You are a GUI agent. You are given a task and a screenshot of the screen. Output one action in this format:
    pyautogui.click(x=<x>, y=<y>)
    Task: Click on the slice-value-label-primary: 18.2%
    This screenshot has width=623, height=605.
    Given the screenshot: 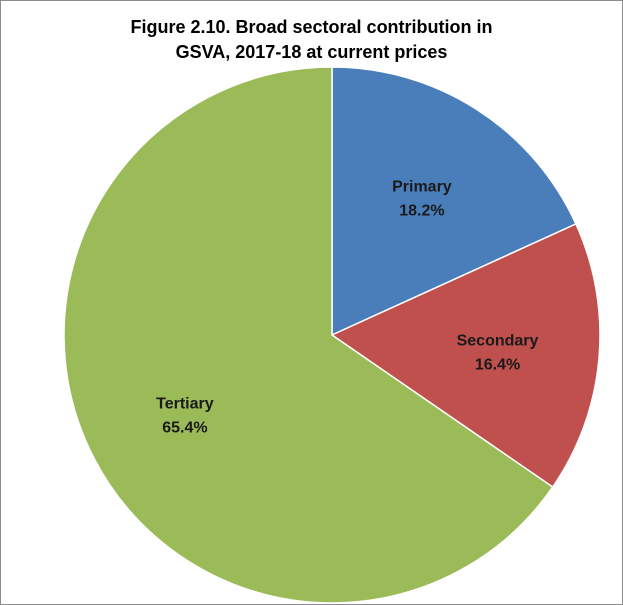 What is the action you would take?
    pyautogui.click(x=421, y=210)
    